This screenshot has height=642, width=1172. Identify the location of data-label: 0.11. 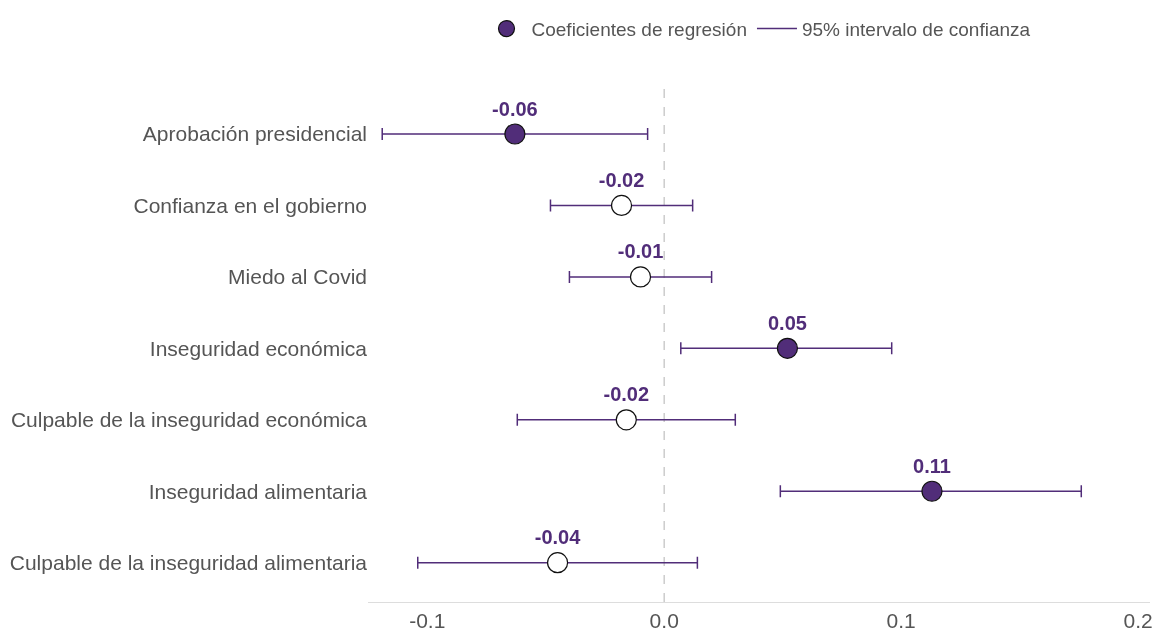
(932, 465).